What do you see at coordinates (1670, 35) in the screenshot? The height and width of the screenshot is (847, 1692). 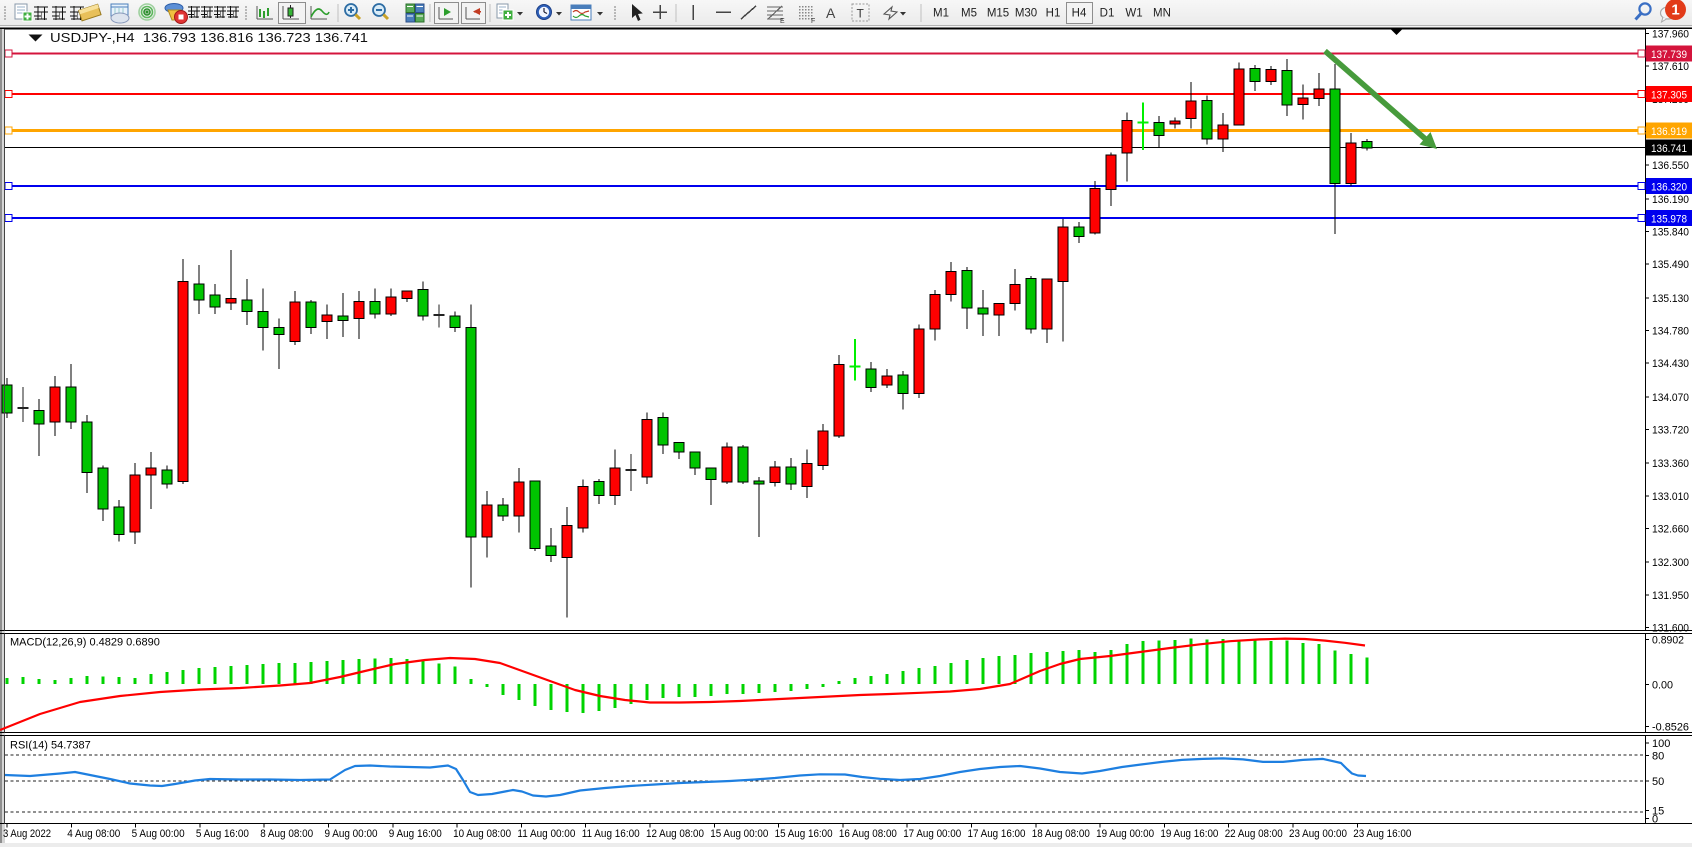 I see `svg-text: 137.960` at bounding box center [1670, 35].